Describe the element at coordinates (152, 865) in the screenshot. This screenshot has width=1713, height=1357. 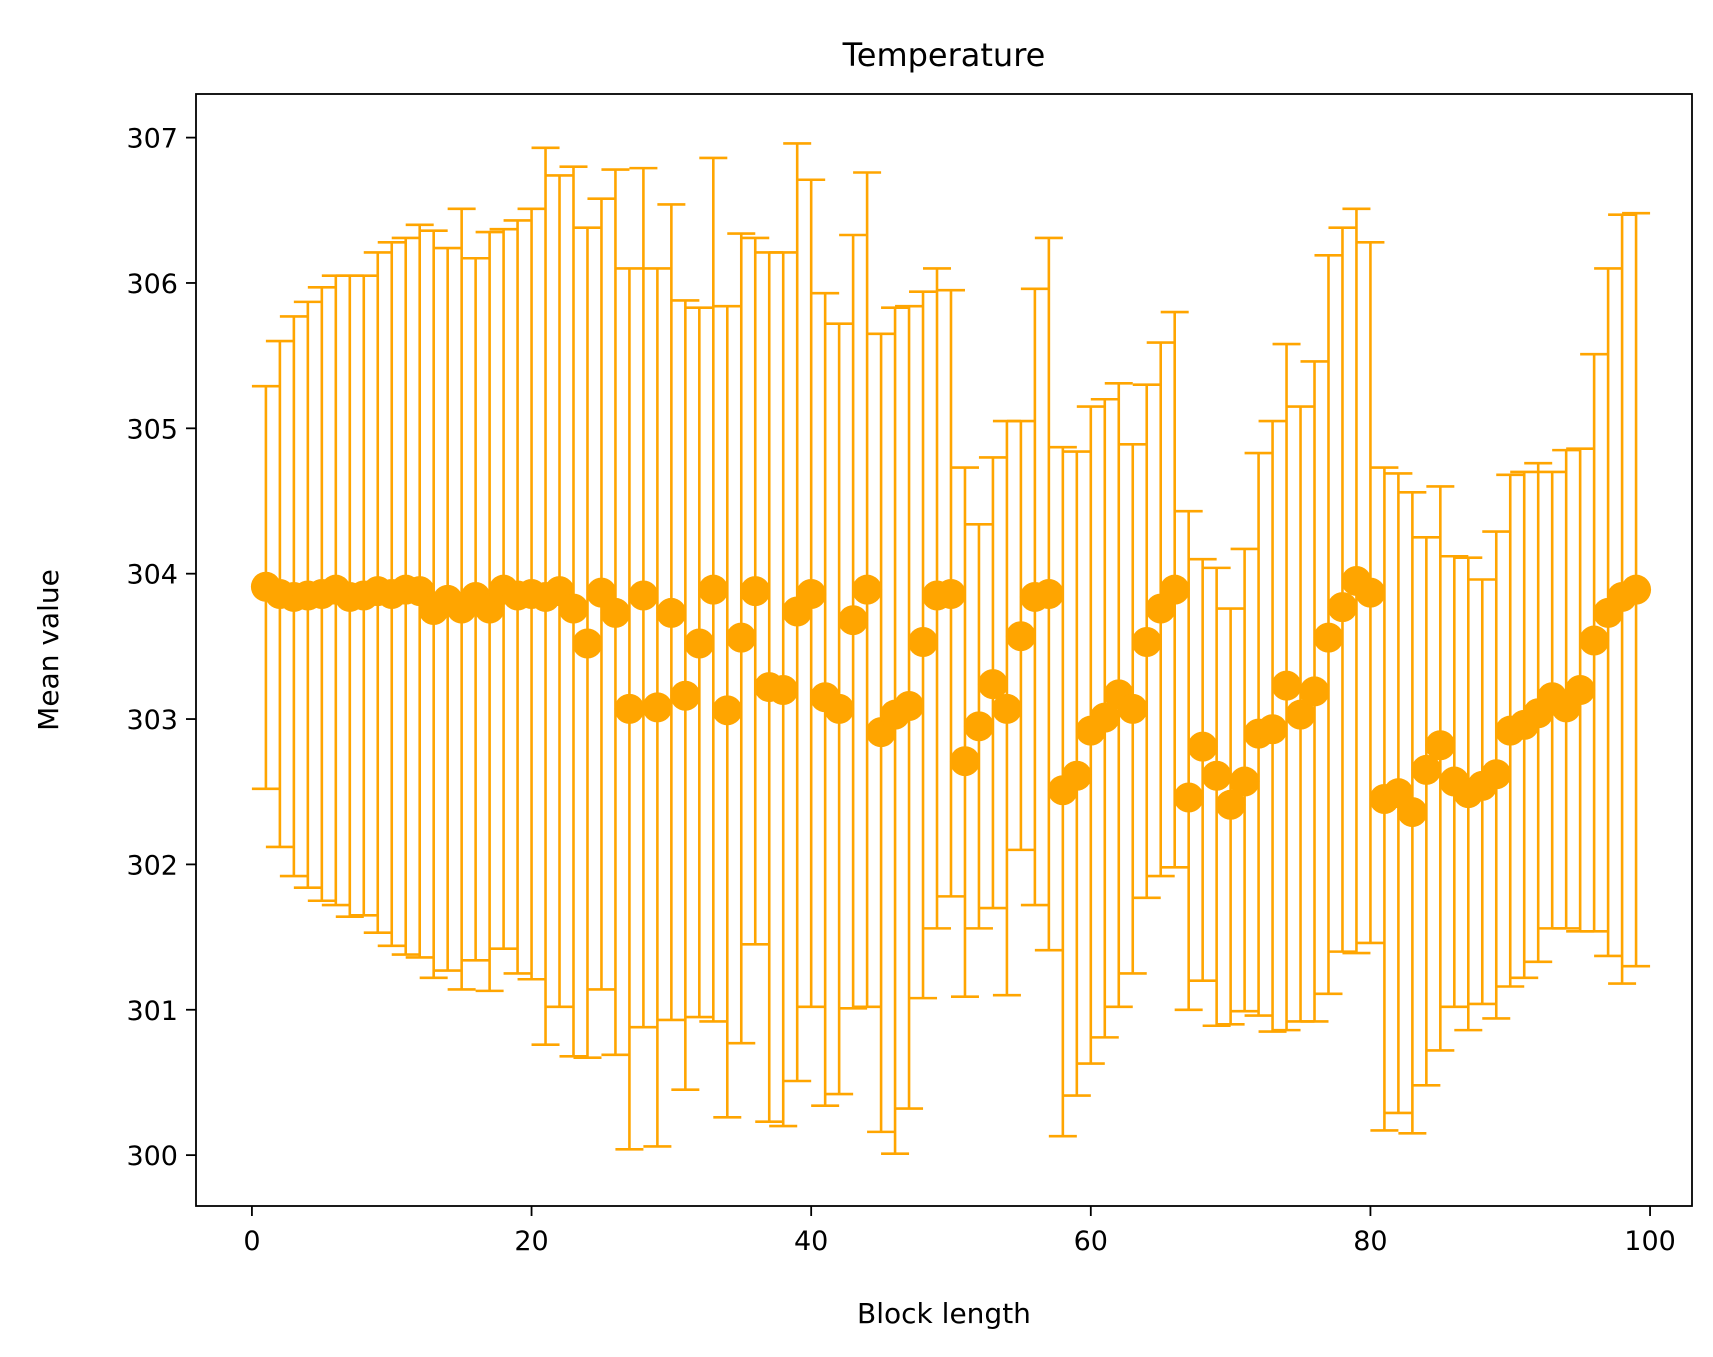
I see `y-tick-label: 302` at that location.